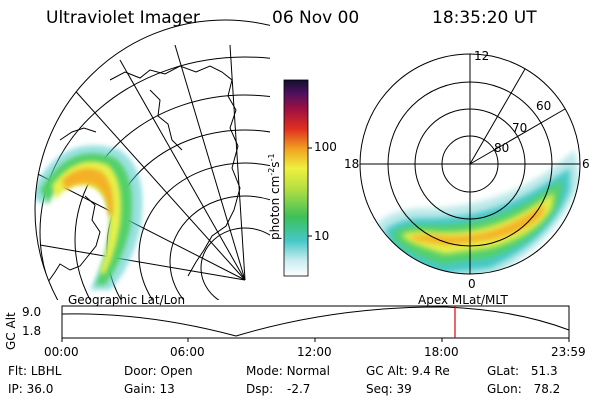  What do you see at coordinates (351, 164) in the screenshot?
I see `mlt-label-18: 18` at bounding box center [351, 164].